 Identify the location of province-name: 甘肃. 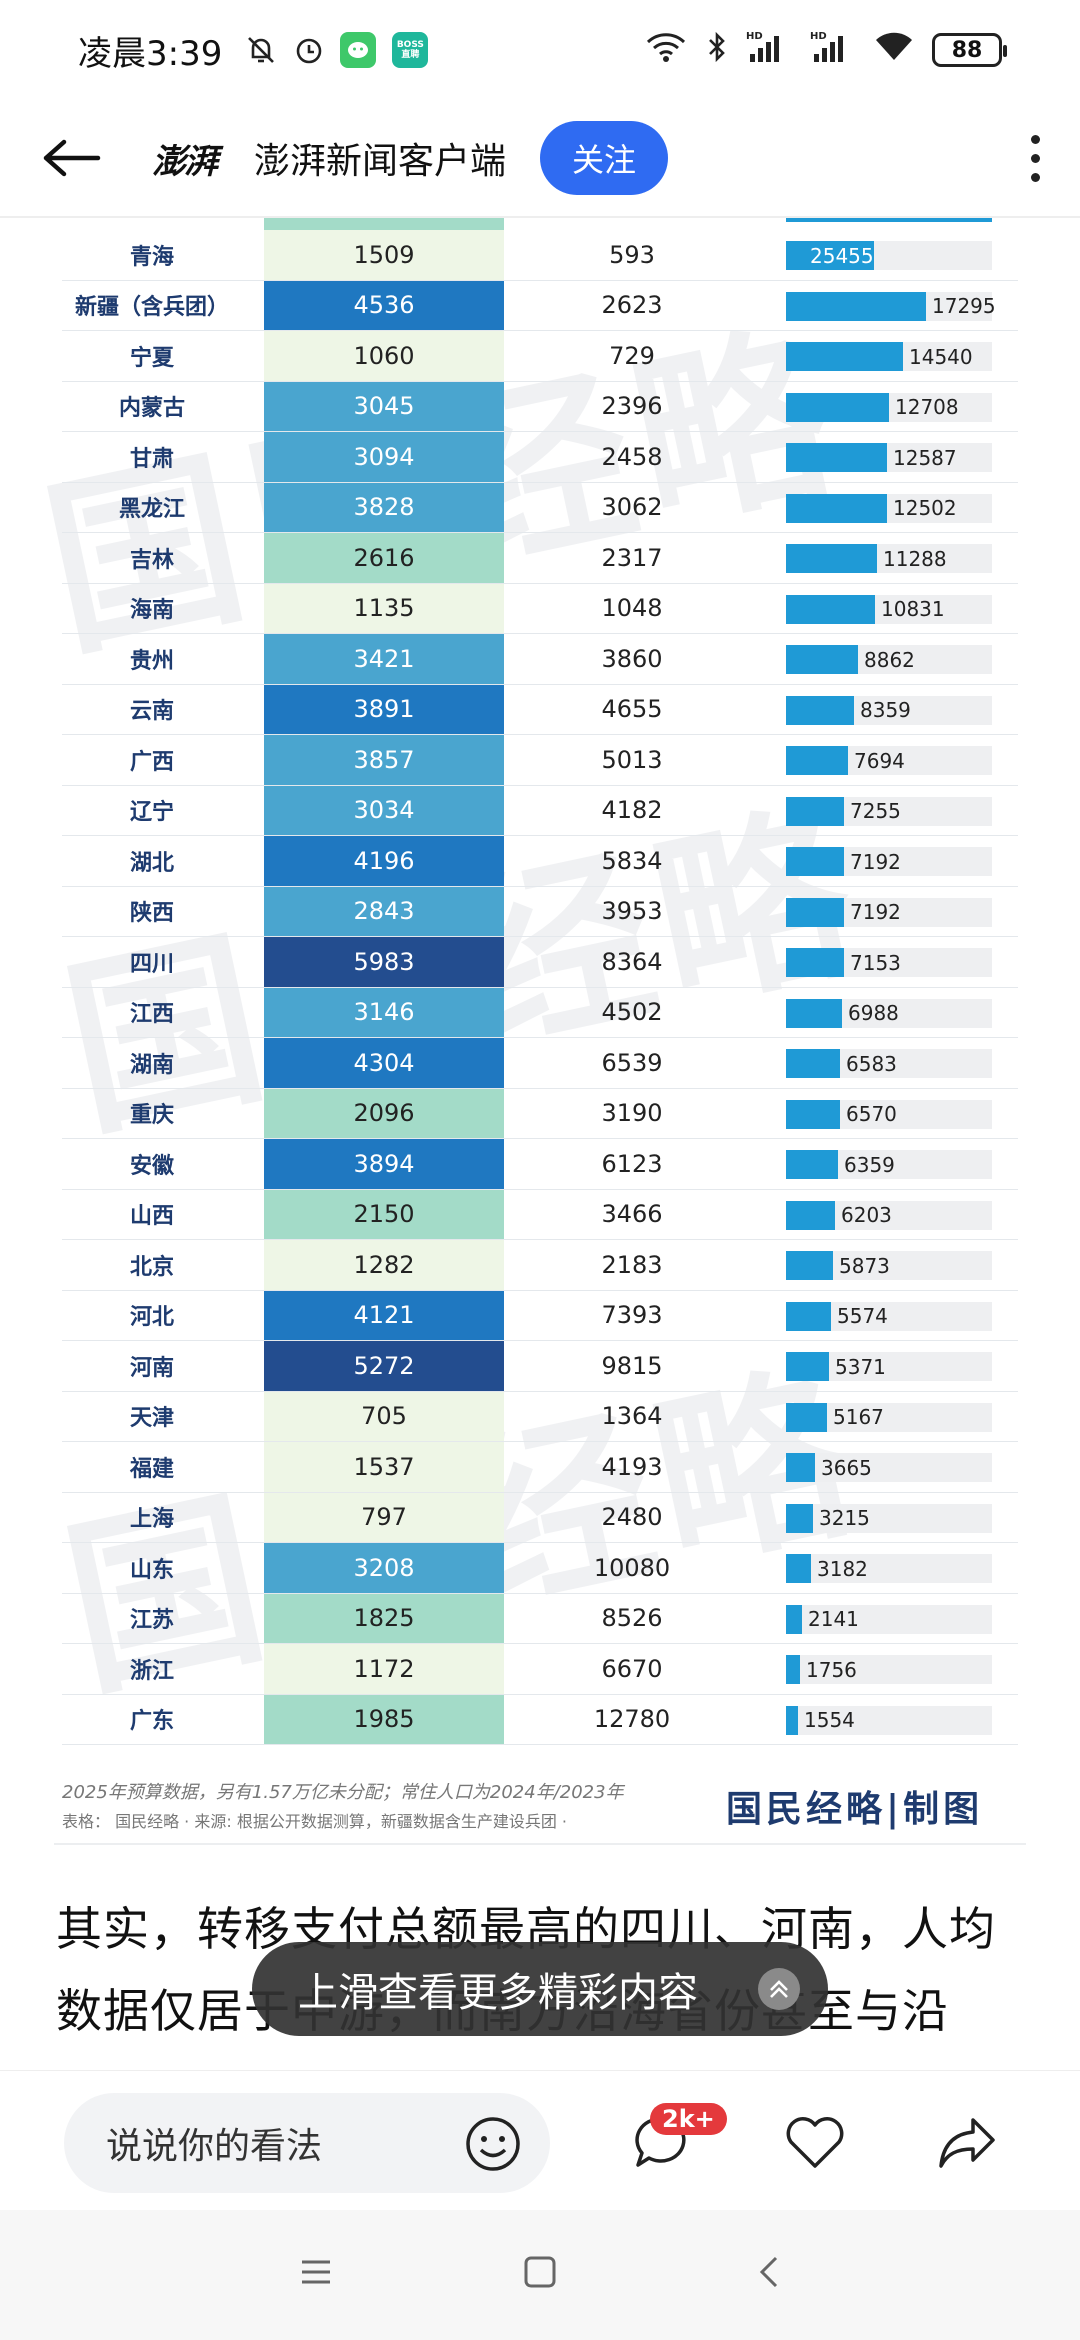
(151, 459).